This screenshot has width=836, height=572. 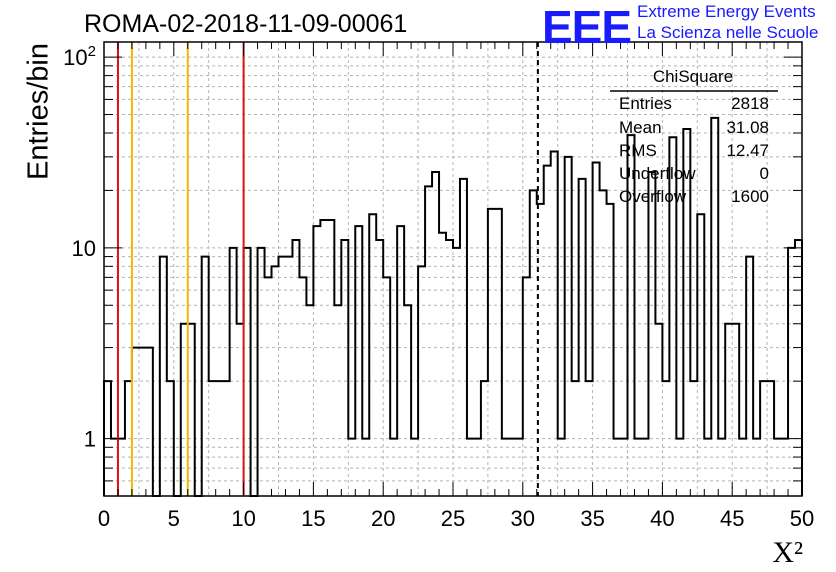 What do you see at coordinates (787, 552) in the screenshot?
I see `x-axis-label: X²` at bounding box center [787, 552].